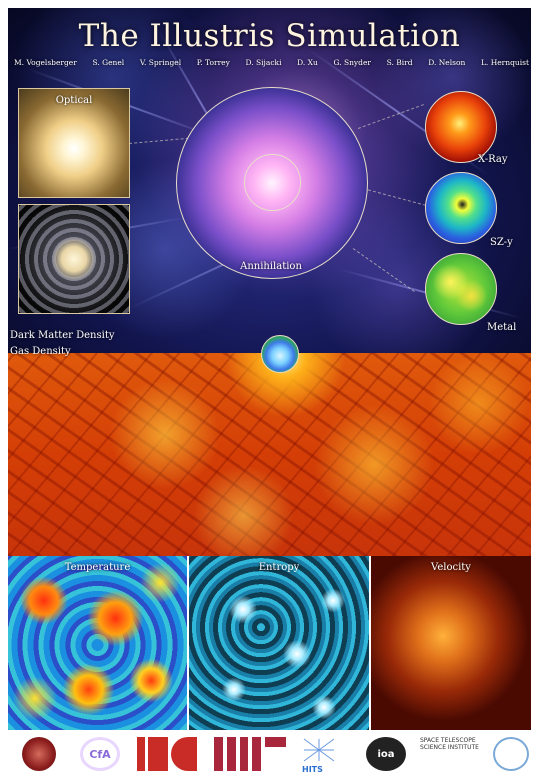 The height and width of the screenshot is (778, 539). Describe the element at coordinates (449, 744) in the screenshot. I see `stsci-logo-text: SPACE TELESCOPE SCIENCE INSTITUTE` at that location.